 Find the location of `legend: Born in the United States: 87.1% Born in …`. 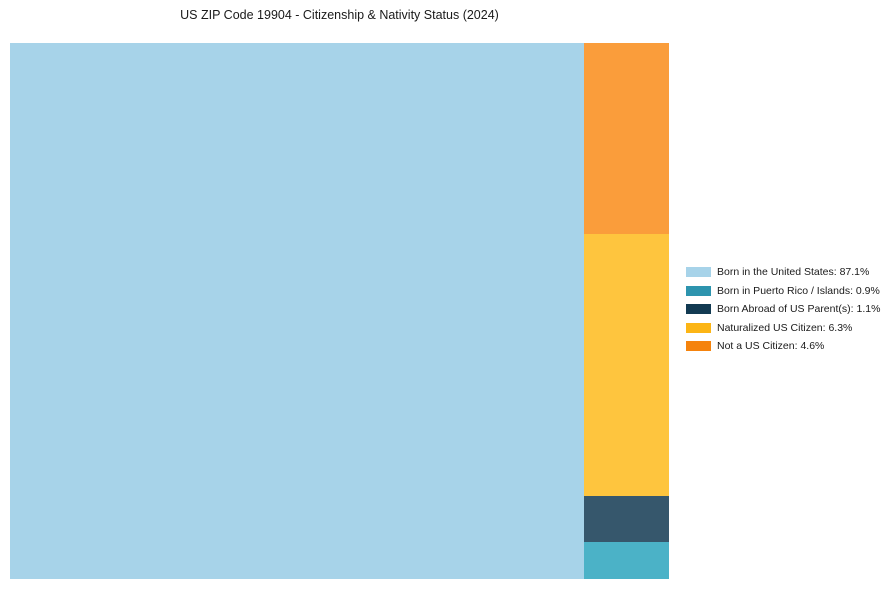

legend: Born in the United States: 87.1% Born in … is located at coordinates (783, 309).